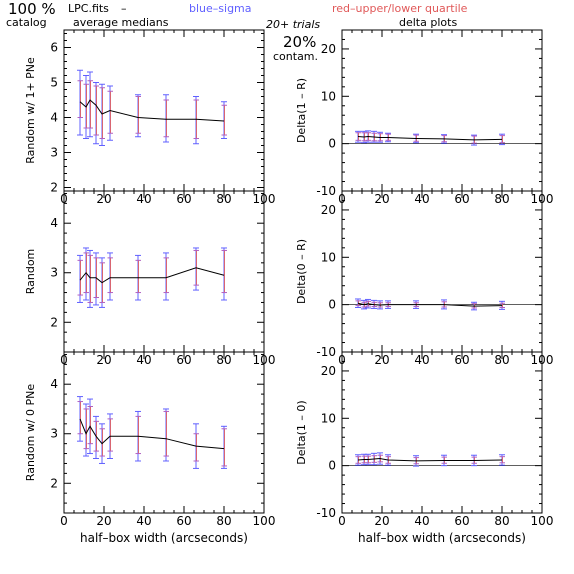 This screenshot has height=574, width=574. I want to click on header-contam: contam., so click(296, 56).